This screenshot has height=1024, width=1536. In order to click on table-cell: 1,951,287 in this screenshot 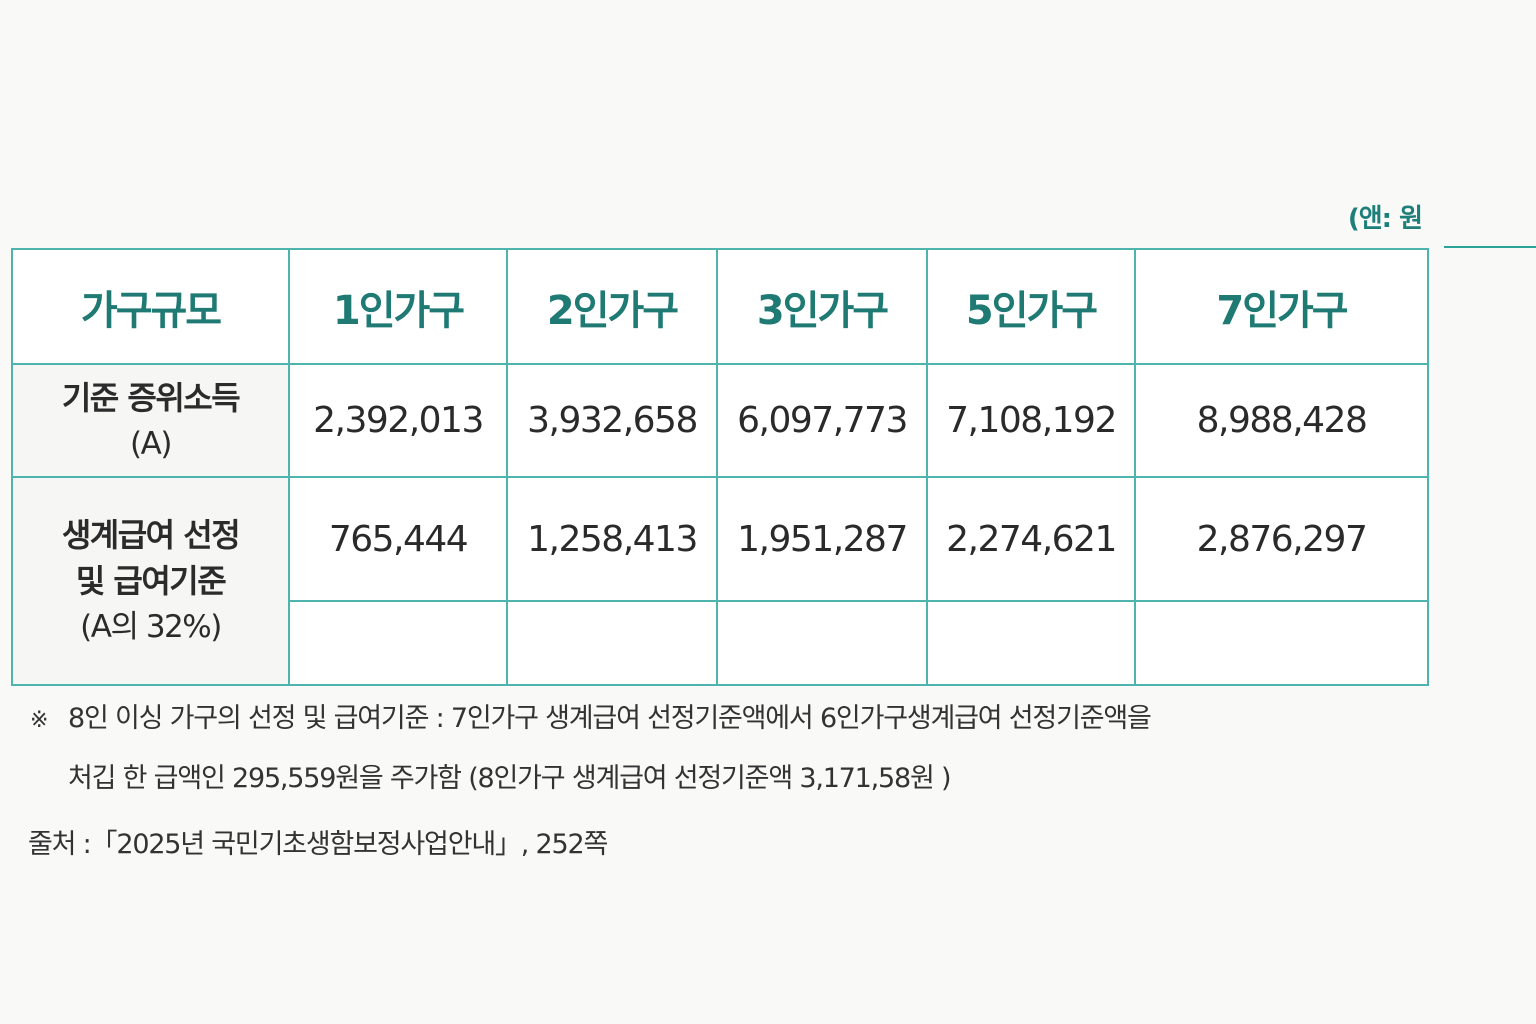, I will do `click(822, 539)`.